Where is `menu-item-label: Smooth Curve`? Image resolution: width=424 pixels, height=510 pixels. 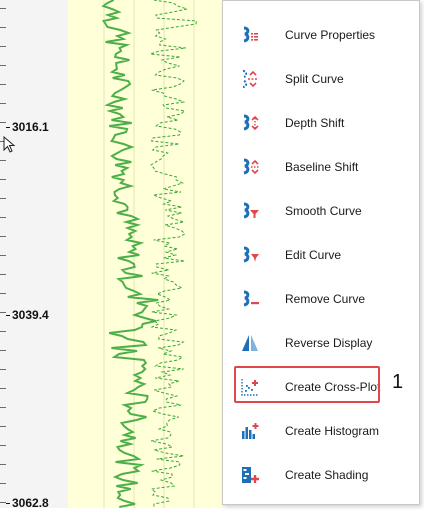 menu-item-label: Smooth Curve is located at coordinates (323, 211).